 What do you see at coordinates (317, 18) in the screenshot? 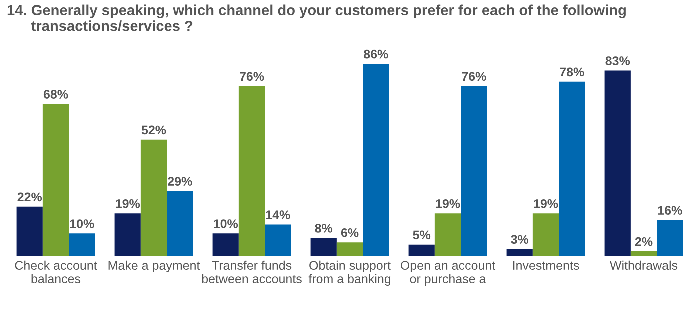
I see `chart-title: 14. Generally speaking, which channel do your customers prefer for each of the following transactions/services ?` at bounding box center [317, 18].